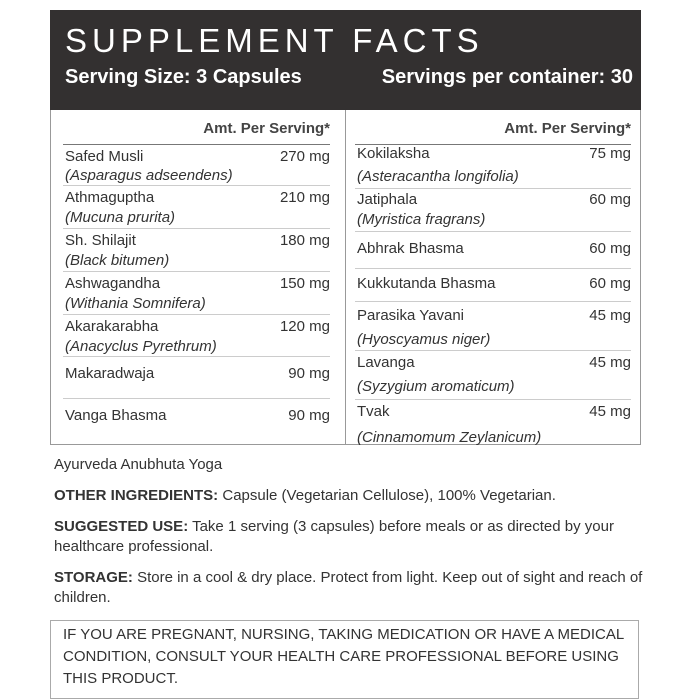 This screenshot has height=700, width=700. Describe the element at coordinates (410, 248) in the screenshot. I see `ingredient-name: Abhrak Bhasma` at that location.